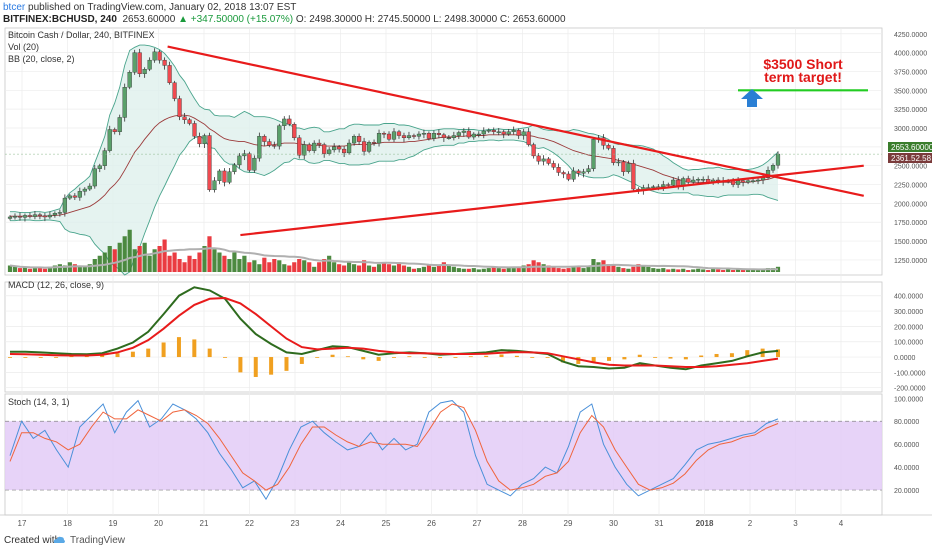 This screenshot has height=550, width=932. I want to click on bb-legend: BB (20, close, 2), so click(41, 59).